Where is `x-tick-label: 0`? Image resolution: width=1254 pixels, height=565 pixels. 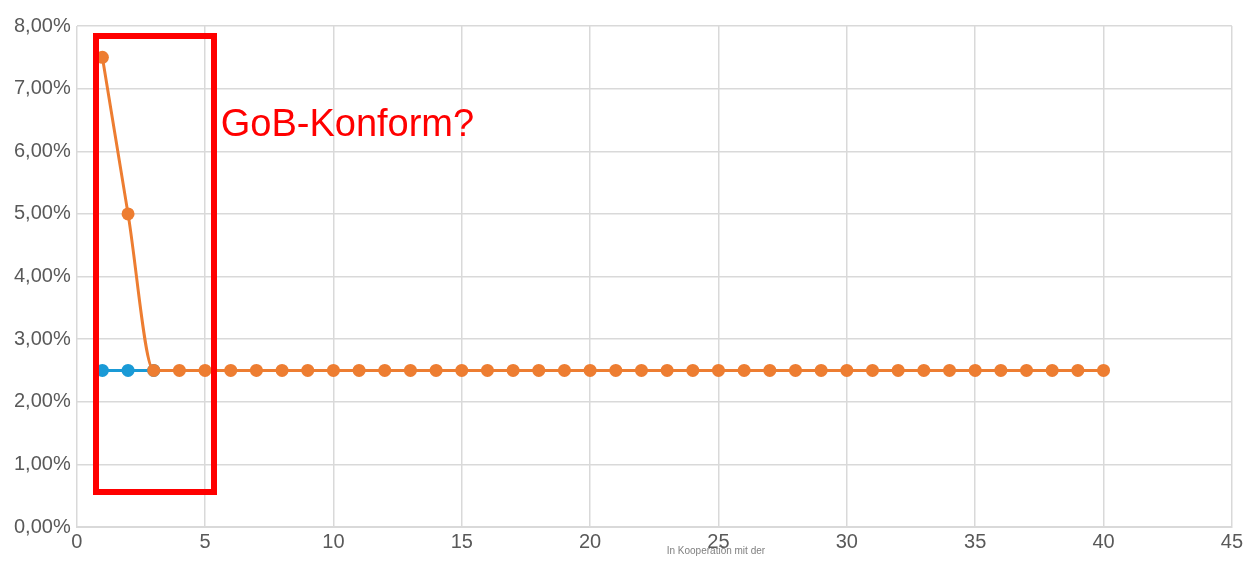 x-tick-label: 0 is located at coordinates (77, 540).